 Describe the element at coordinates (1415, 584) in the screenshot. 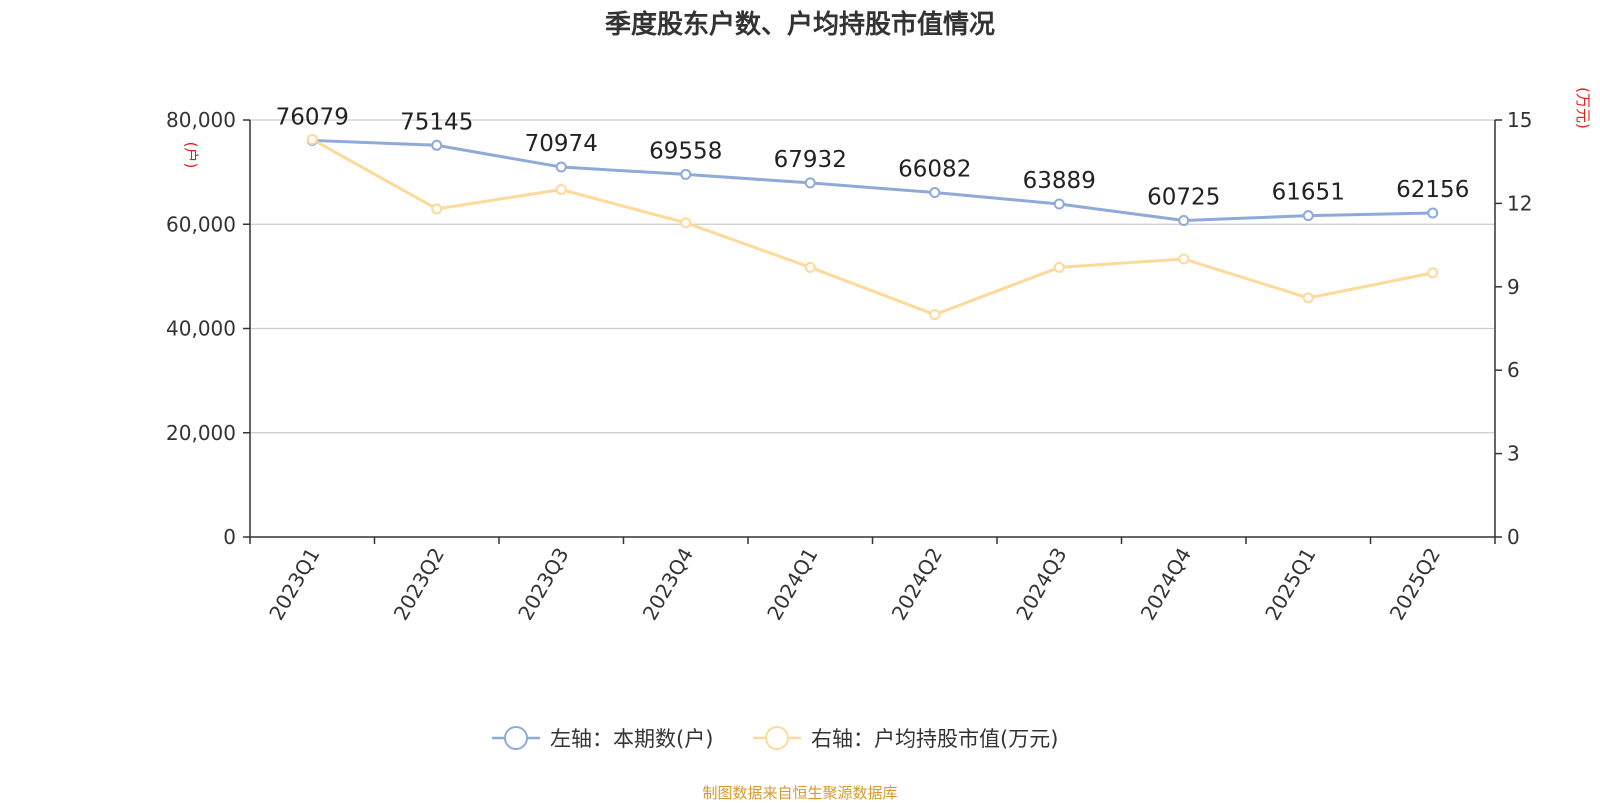

I see `x-tick-label: 2025Q2` at that location.